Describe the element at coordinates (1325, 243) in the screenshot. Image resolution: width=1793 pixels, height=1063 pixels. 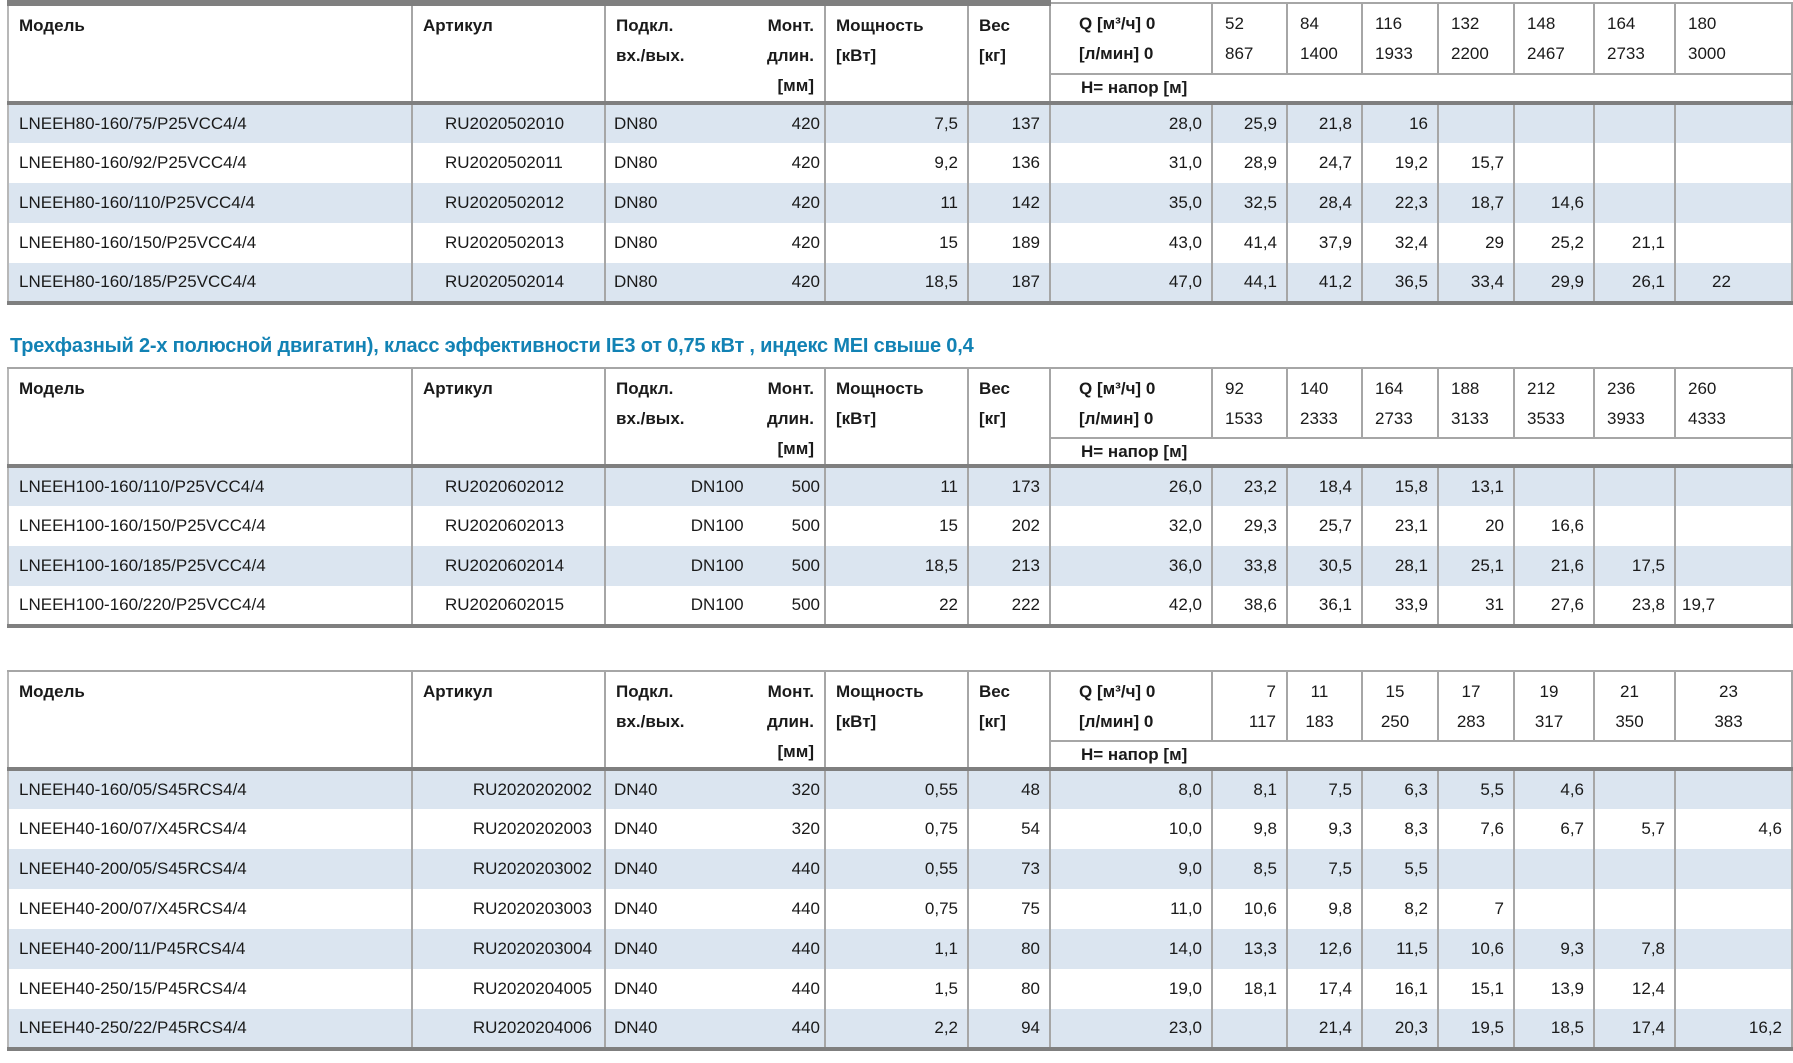
I see `cell-head-value: 37,9` at that location.